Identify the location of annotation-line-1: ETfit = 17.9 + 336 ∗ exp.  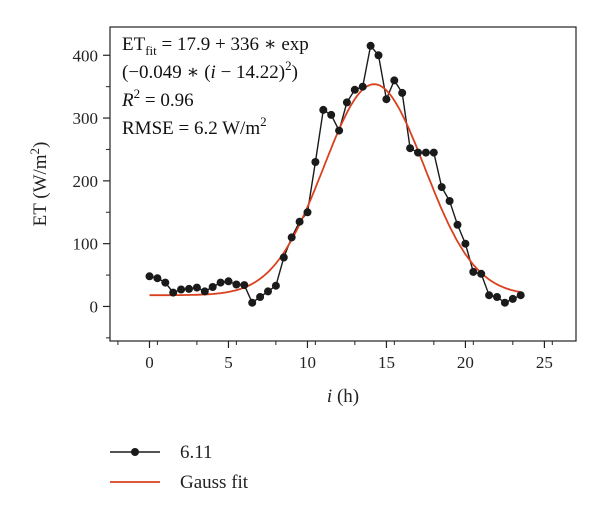
(215, 46).